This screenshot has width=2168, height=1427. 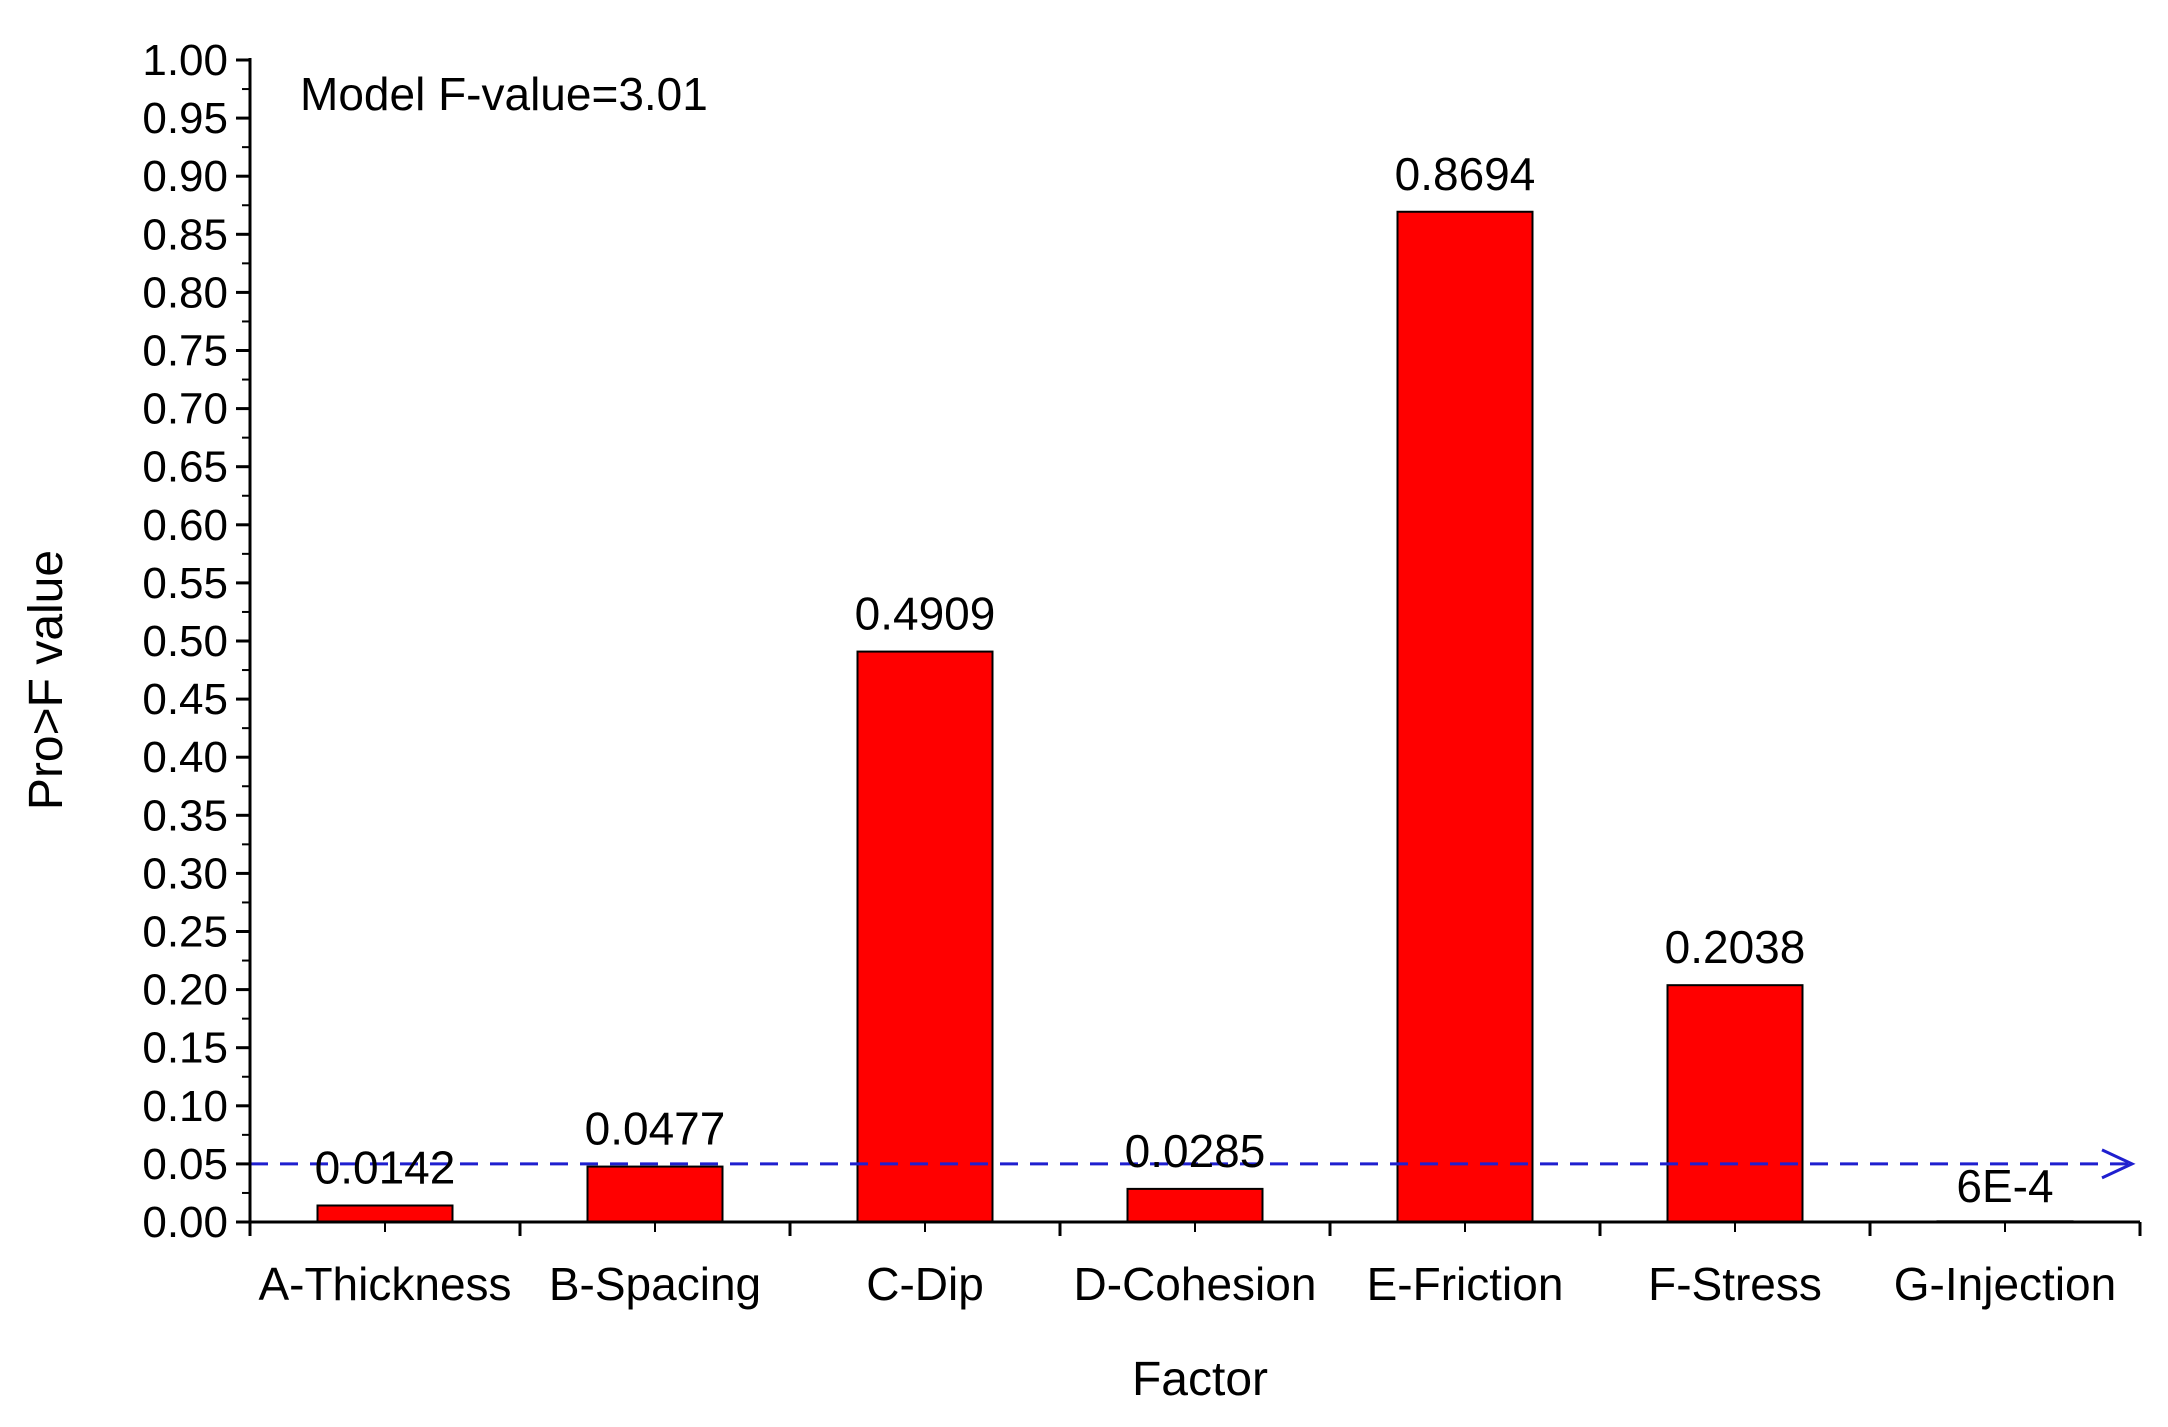 I want to click on y-tick-label: 0.65, so click(x=185, y=467).